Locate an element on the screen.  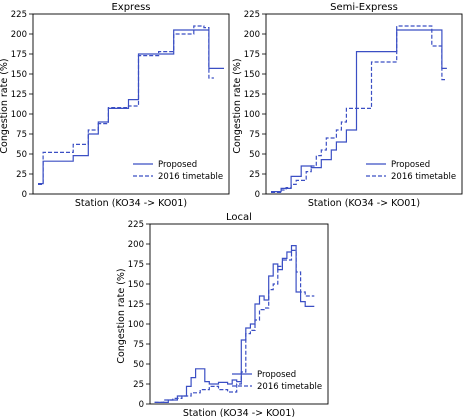
chart-title: Express is located at coordinates (130, 7).